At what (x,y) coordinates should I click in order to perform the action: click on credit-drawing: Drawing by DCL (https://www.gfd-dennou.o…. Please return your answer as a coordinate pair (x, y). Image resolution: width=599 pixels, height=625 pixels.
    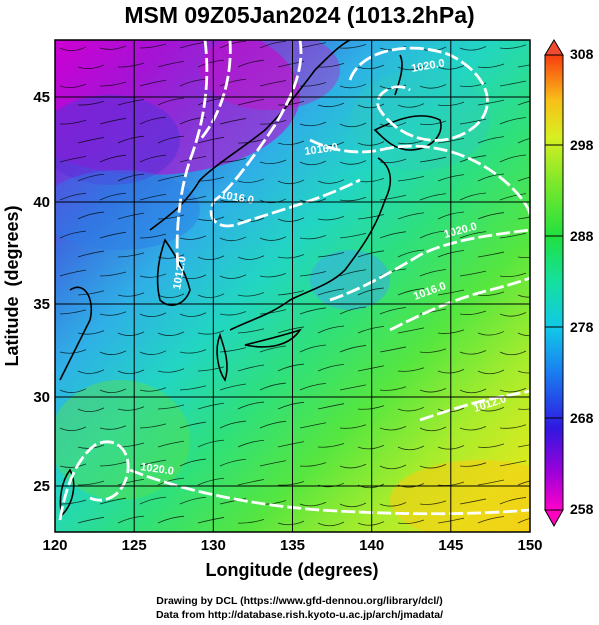
    Looking at the image, I should click on (299, 601).